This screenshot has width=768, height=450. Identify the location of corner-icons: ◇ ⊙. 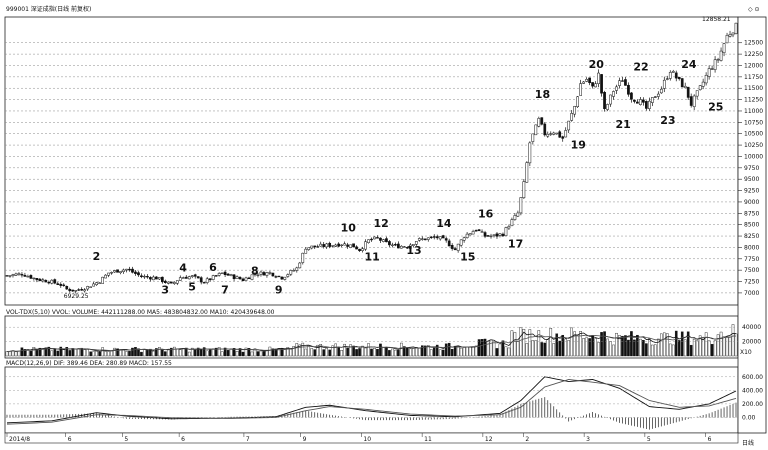
(754, 9).